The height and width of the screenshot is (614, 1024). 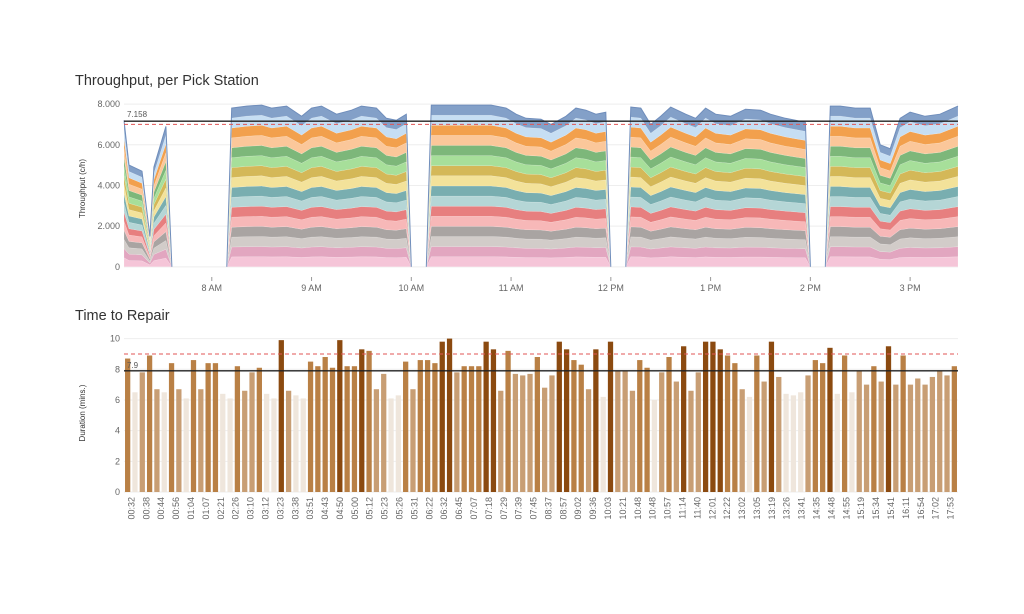 I want to click on x-tick-label: 17:02, so click(x=936, y=508).